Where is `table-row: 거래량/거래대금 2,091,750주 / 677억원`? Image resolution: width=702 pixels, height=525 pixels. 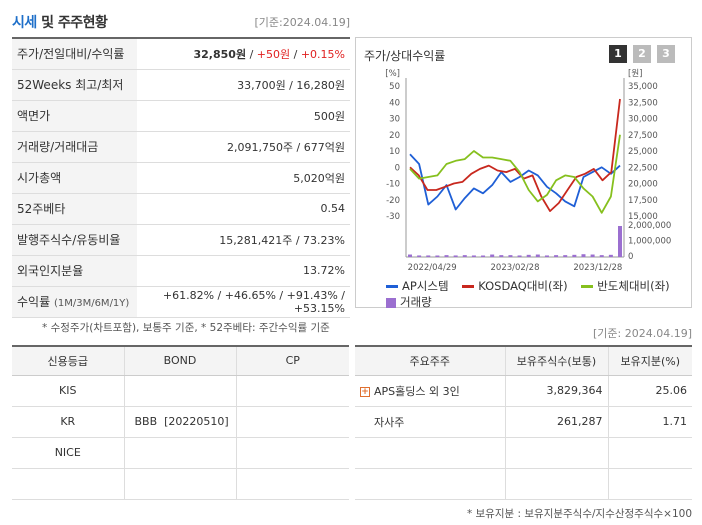 table-row: 거래량/거래대금 2,091,750주 / 677억원 is located at coordinates (181, 146).